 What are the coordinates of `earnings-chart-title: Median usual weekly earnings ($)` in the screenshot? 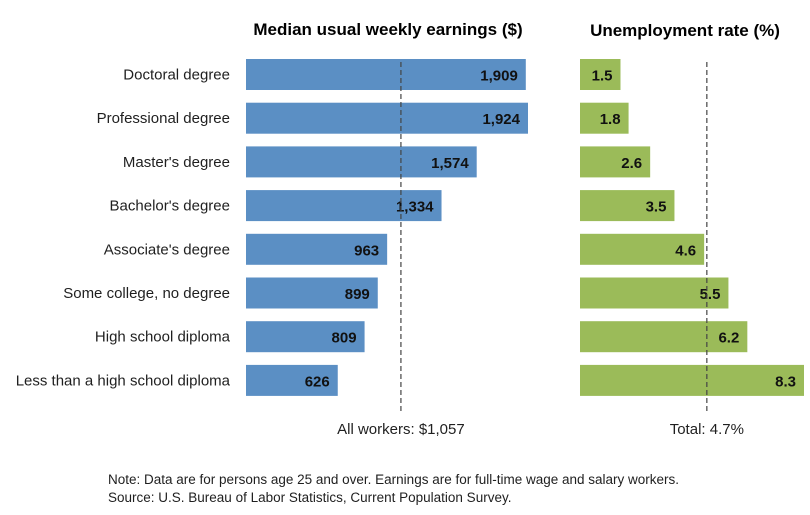 It's located at (387, 29).